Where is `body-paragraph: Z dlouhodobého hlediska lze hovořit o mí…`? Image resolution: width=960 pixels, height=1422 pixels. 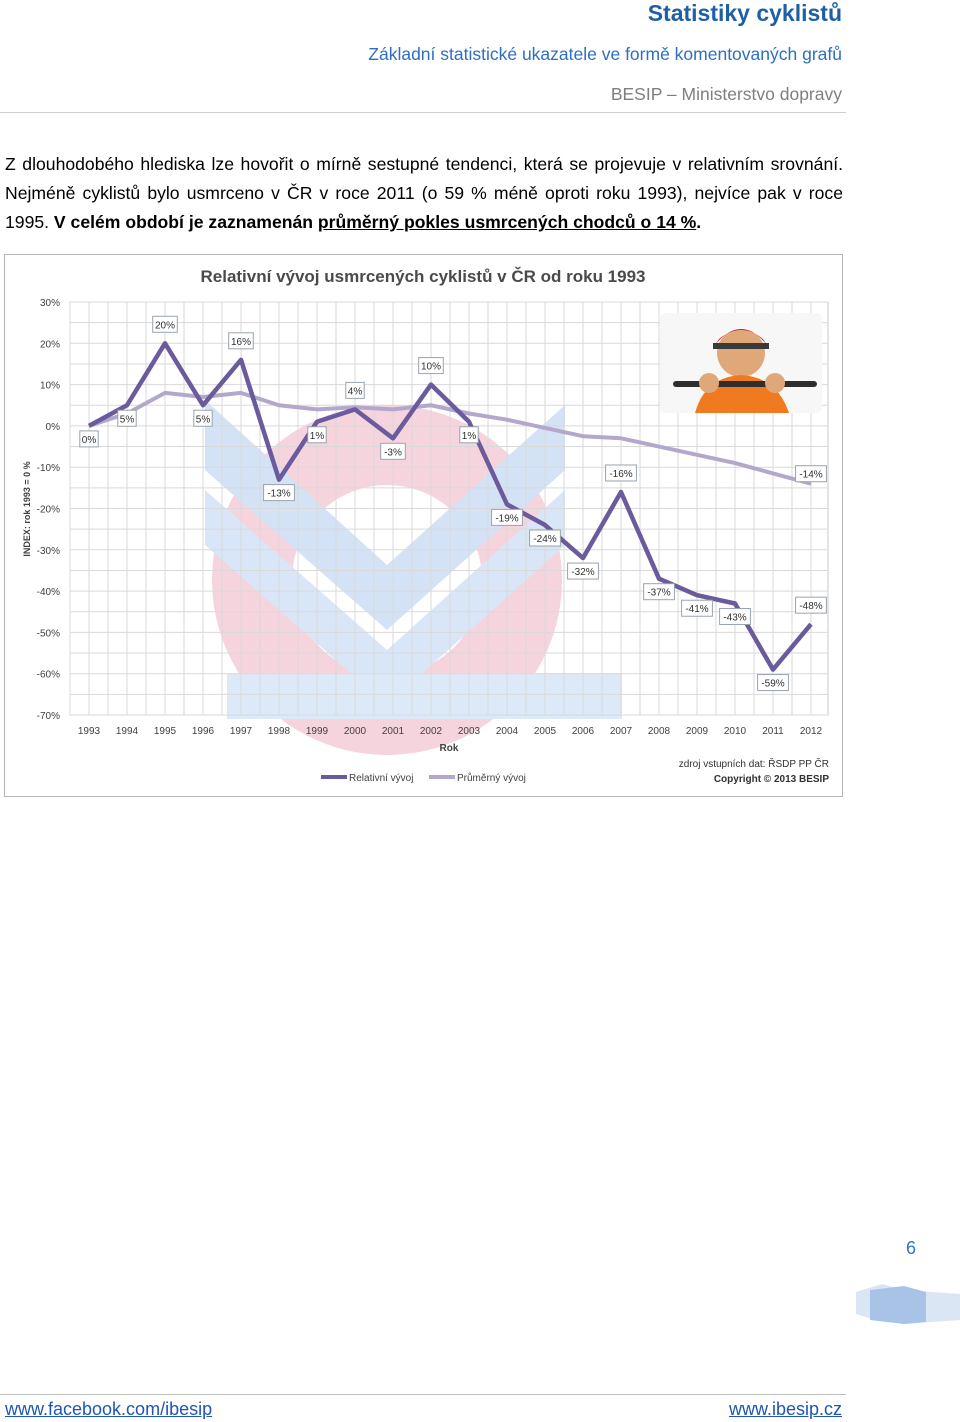 body-paragraph: Z dlouhodobého hlediska lze hovořit o mí… is located at coordinates (424, 193).